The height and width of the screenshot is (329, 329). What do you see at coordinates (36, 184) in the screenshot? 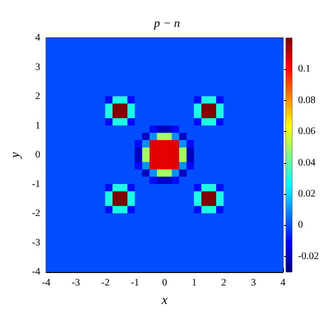
I see `y-tick-label: -1` at bounding box center [36, 184].